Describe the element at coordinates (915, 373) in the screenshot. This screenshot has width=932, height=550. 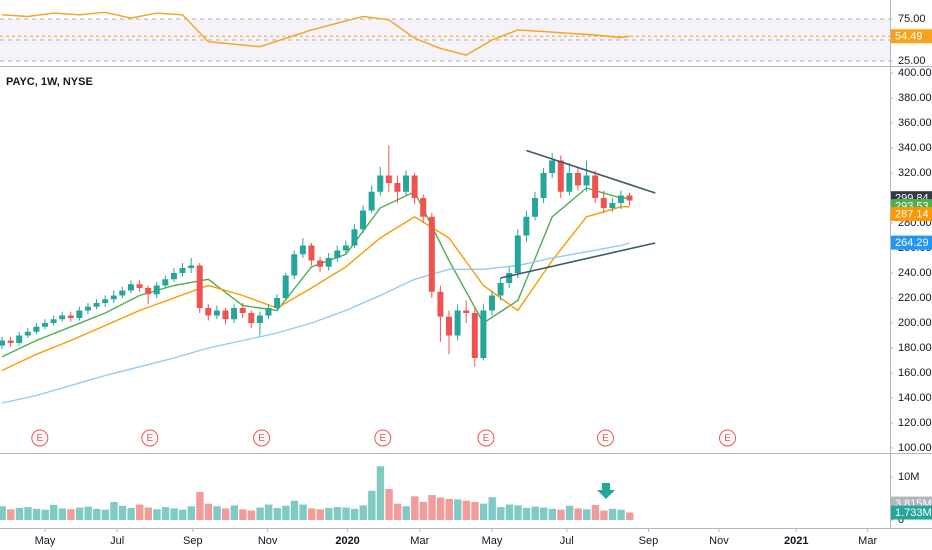
I see `y-tick-label: 160.00` at that location.